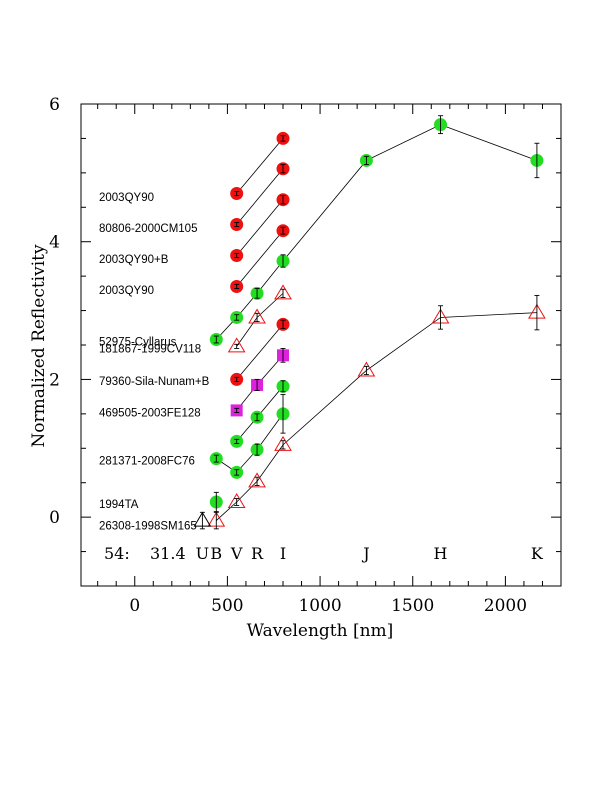 The image size is (612, 792). I want to click on footer-index: 54:, so click(117, 553).